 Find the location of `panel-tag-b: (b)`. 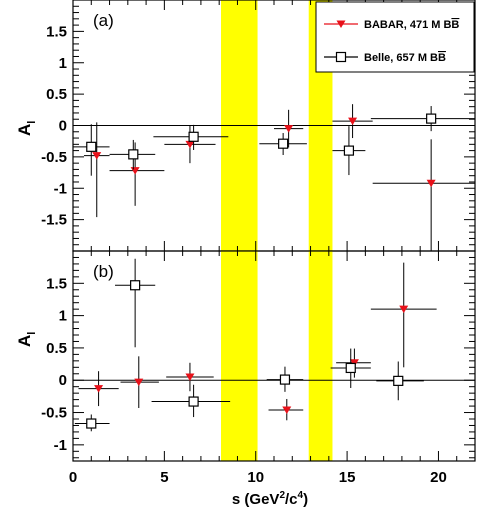

panel-tag-b: (b) is located at coordinates (103, 271).